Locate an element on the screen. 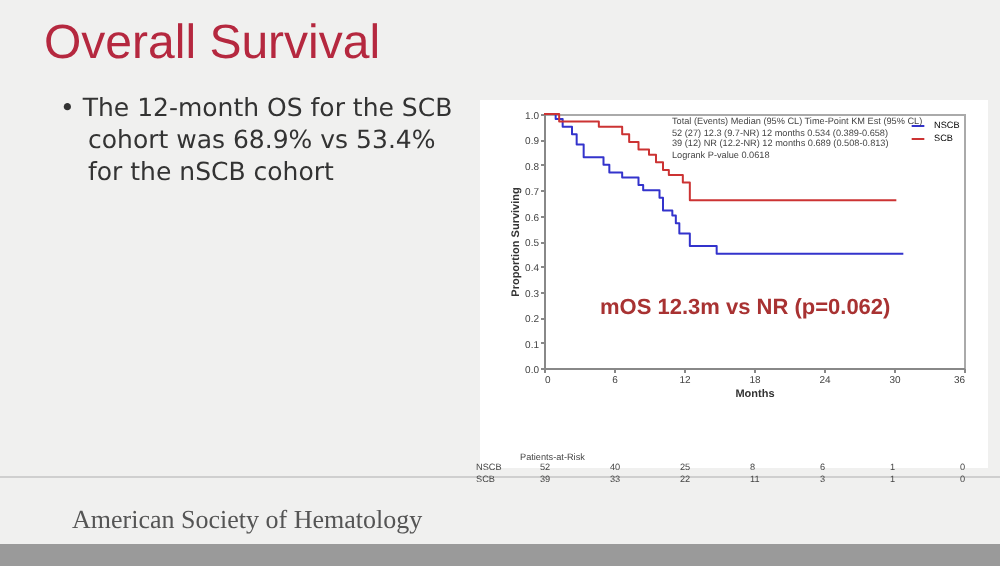  annotation: mOS 12.3m vs NR (p=0.062) is located at coordinates (745, 308).